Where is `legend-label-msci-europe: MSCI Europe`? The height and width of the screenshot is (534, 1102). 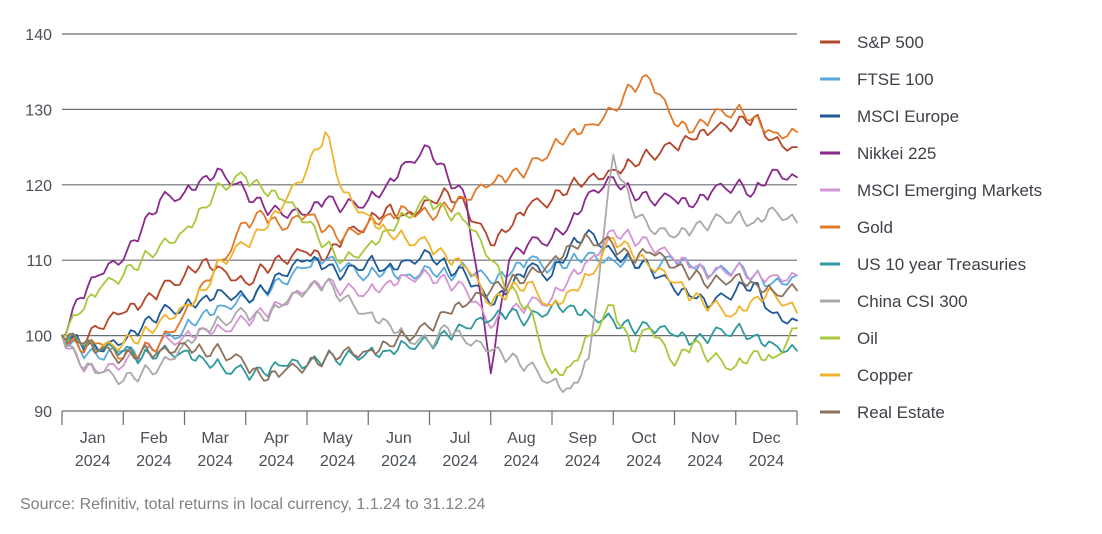
legend-label-msci-europe: MSCI Europe is located at coordinates (908, 116).